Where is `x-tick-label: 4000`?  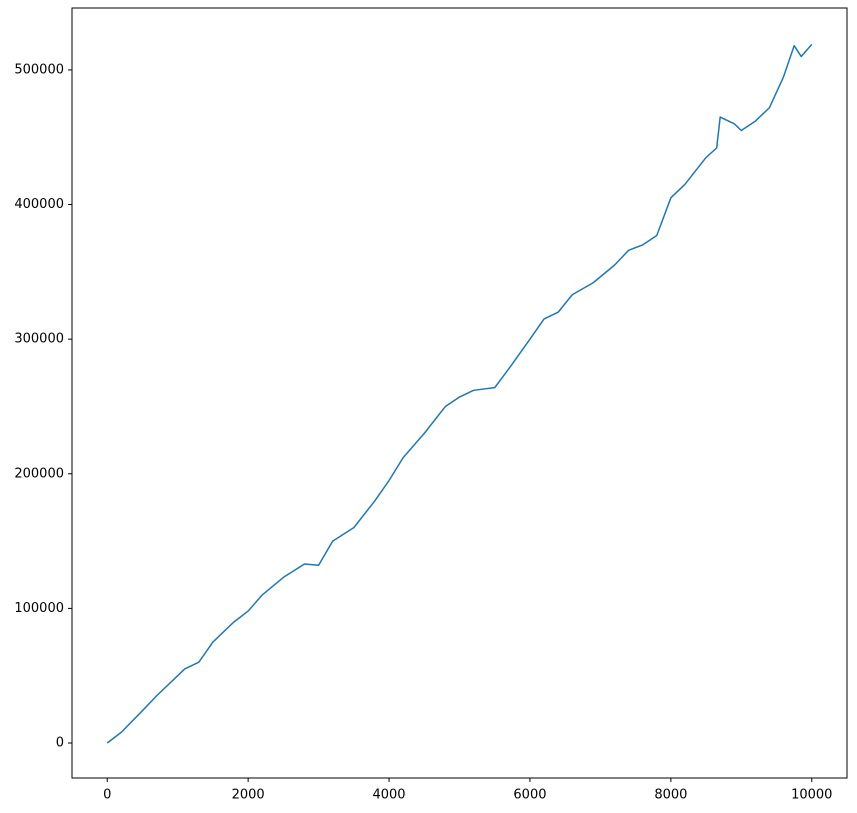
x-tick-label: 4000 is located at coordinates (388, 795).